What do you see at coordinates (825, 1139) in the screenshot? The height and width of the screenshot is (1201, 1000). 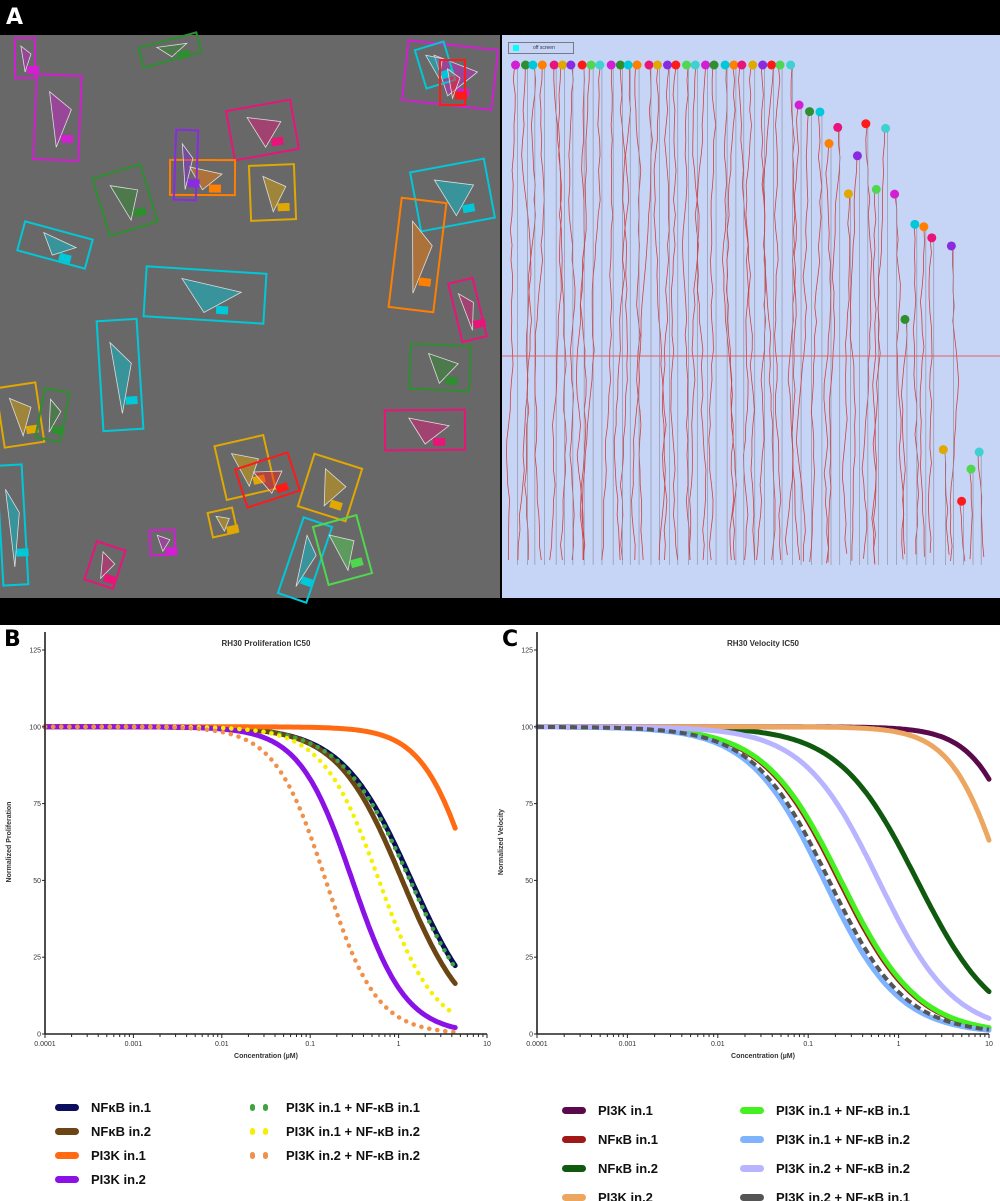 I see `legend-item: PI3K in.1 + NF-κB in.2` at bounding box center [825, 1139].